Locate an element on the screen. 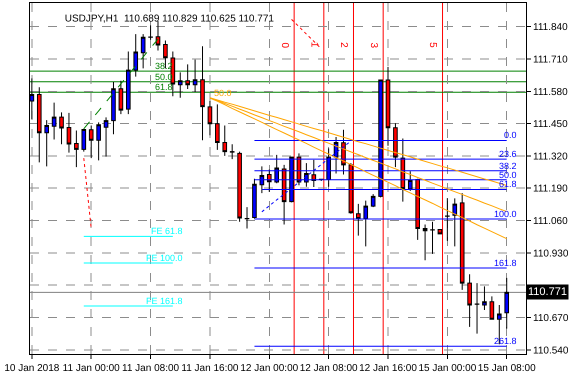  y-tick-label: 111.710 is located at coordinates (550, 60).